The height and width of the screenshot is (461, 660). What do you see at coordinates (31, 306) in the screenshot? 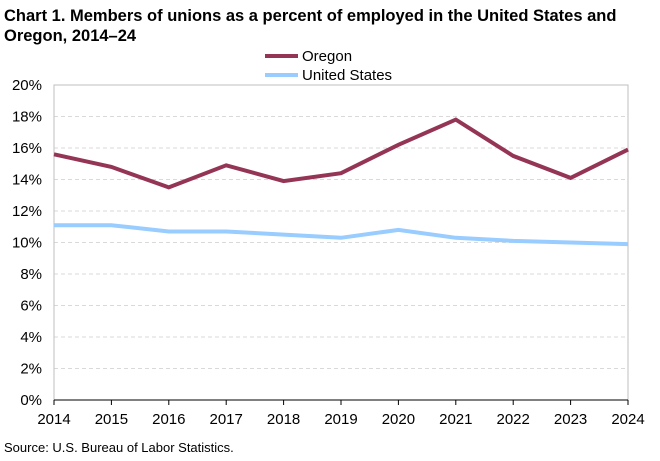
I see `y-tick-label: 6%` at bounding box center [31, 306].